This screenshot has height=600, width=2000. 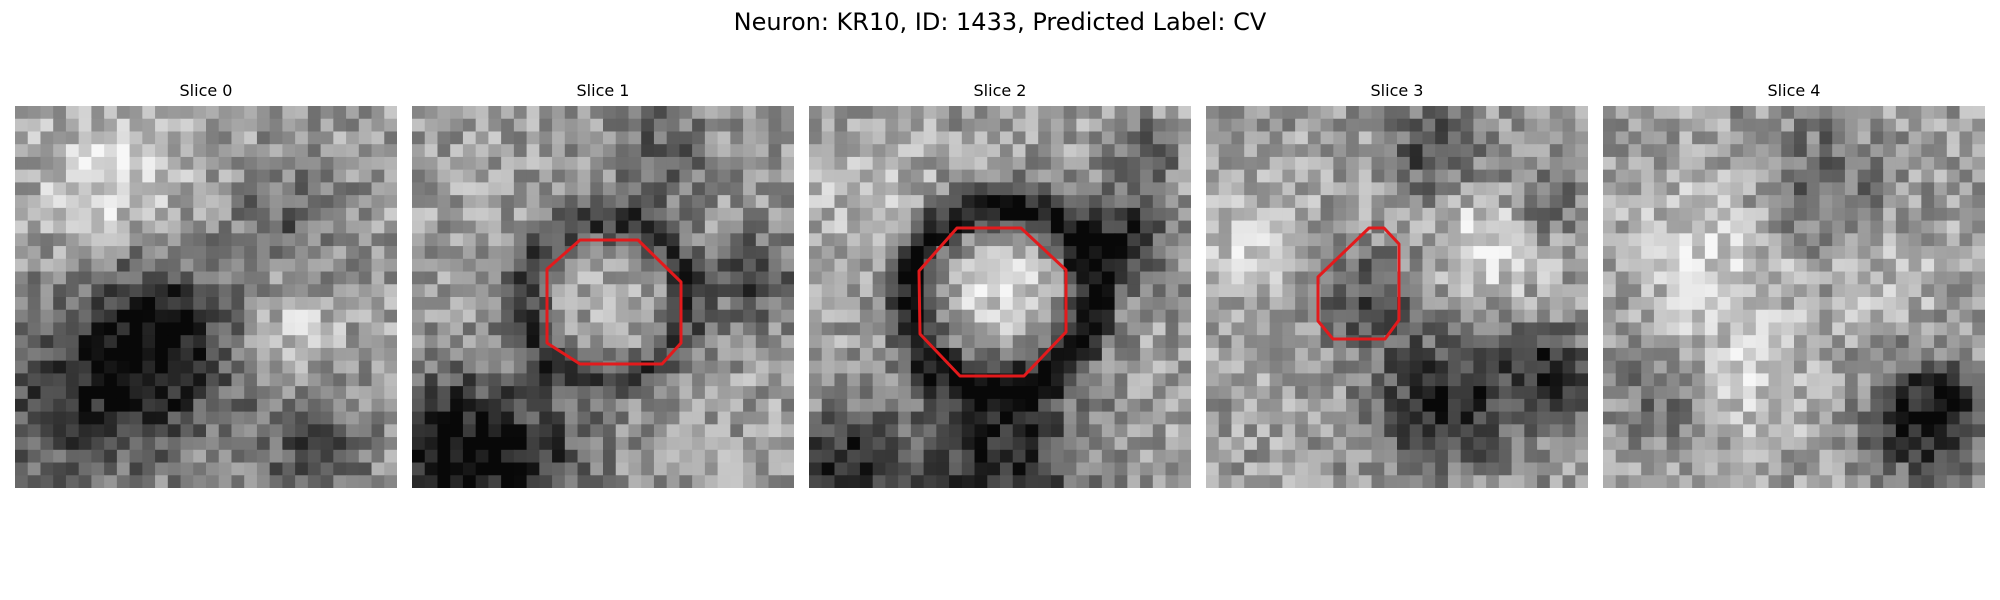 I want to click on slice-title: Slice 4, so click(x=1794, y=90).